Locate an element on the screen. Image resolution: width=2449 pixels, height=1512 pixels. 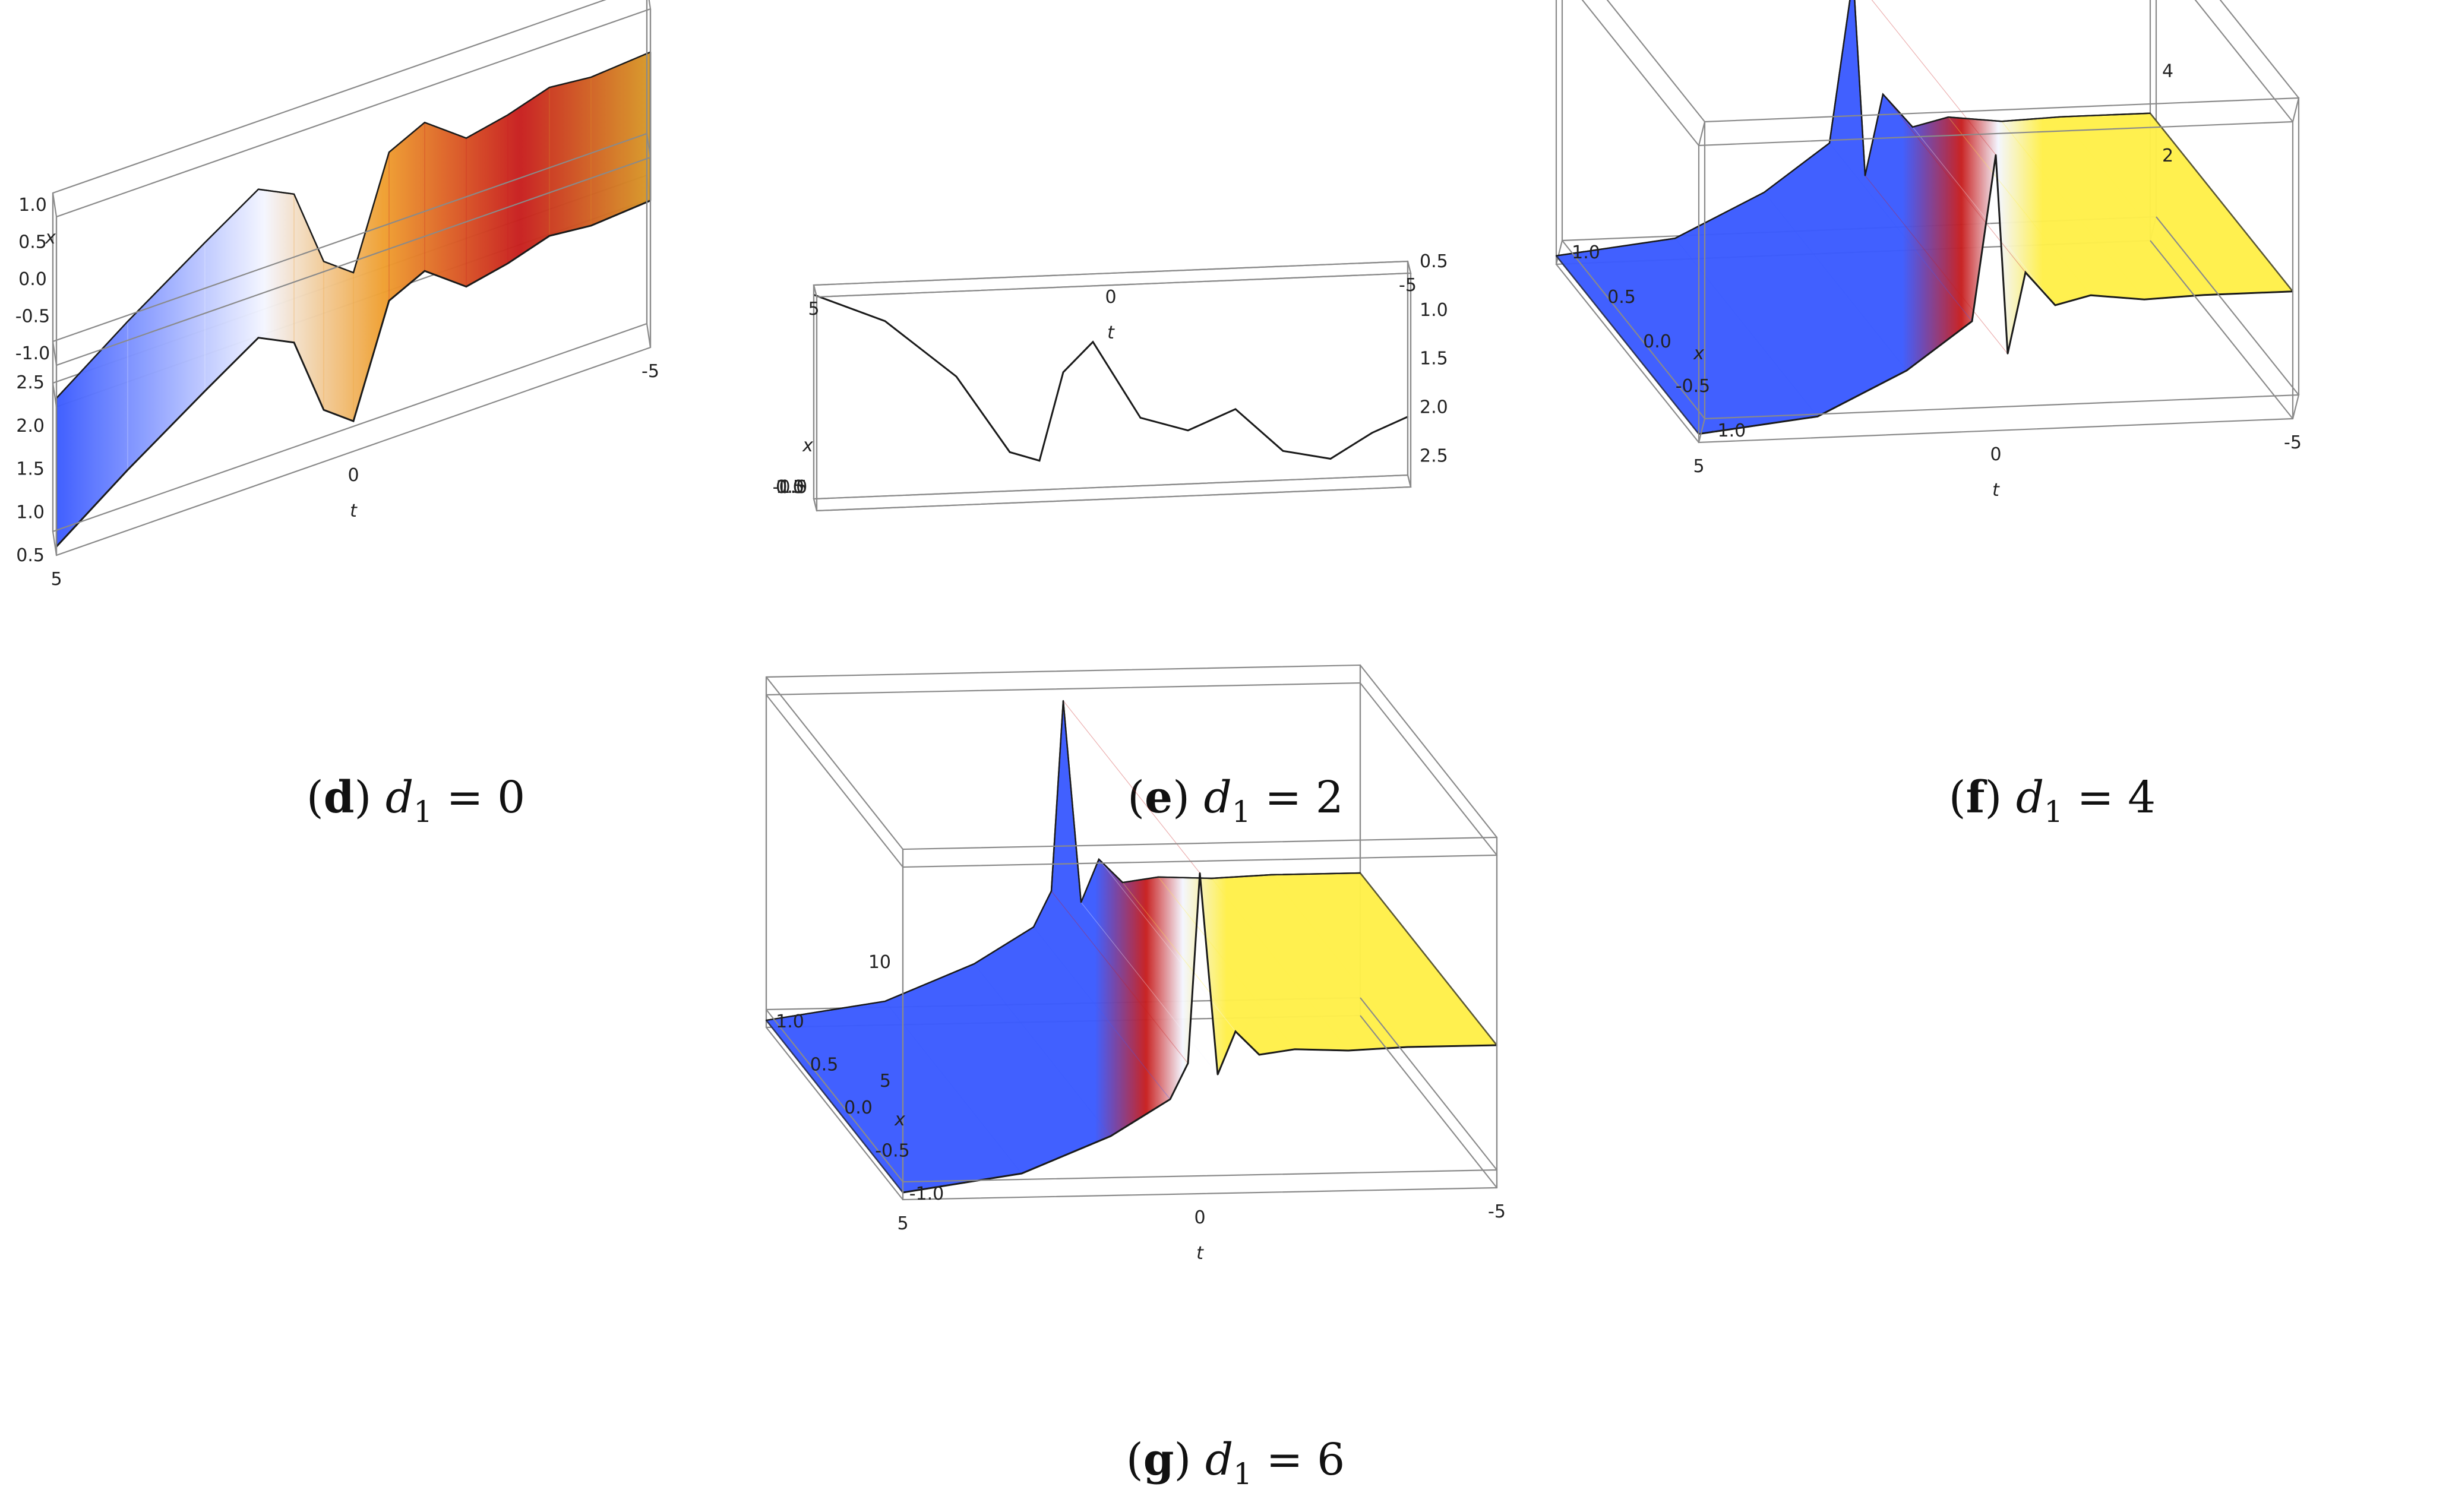
x-axis-ticks: 1.0 0.50.0 -0.5 -1.0 is located at coordinates (860, 1107).